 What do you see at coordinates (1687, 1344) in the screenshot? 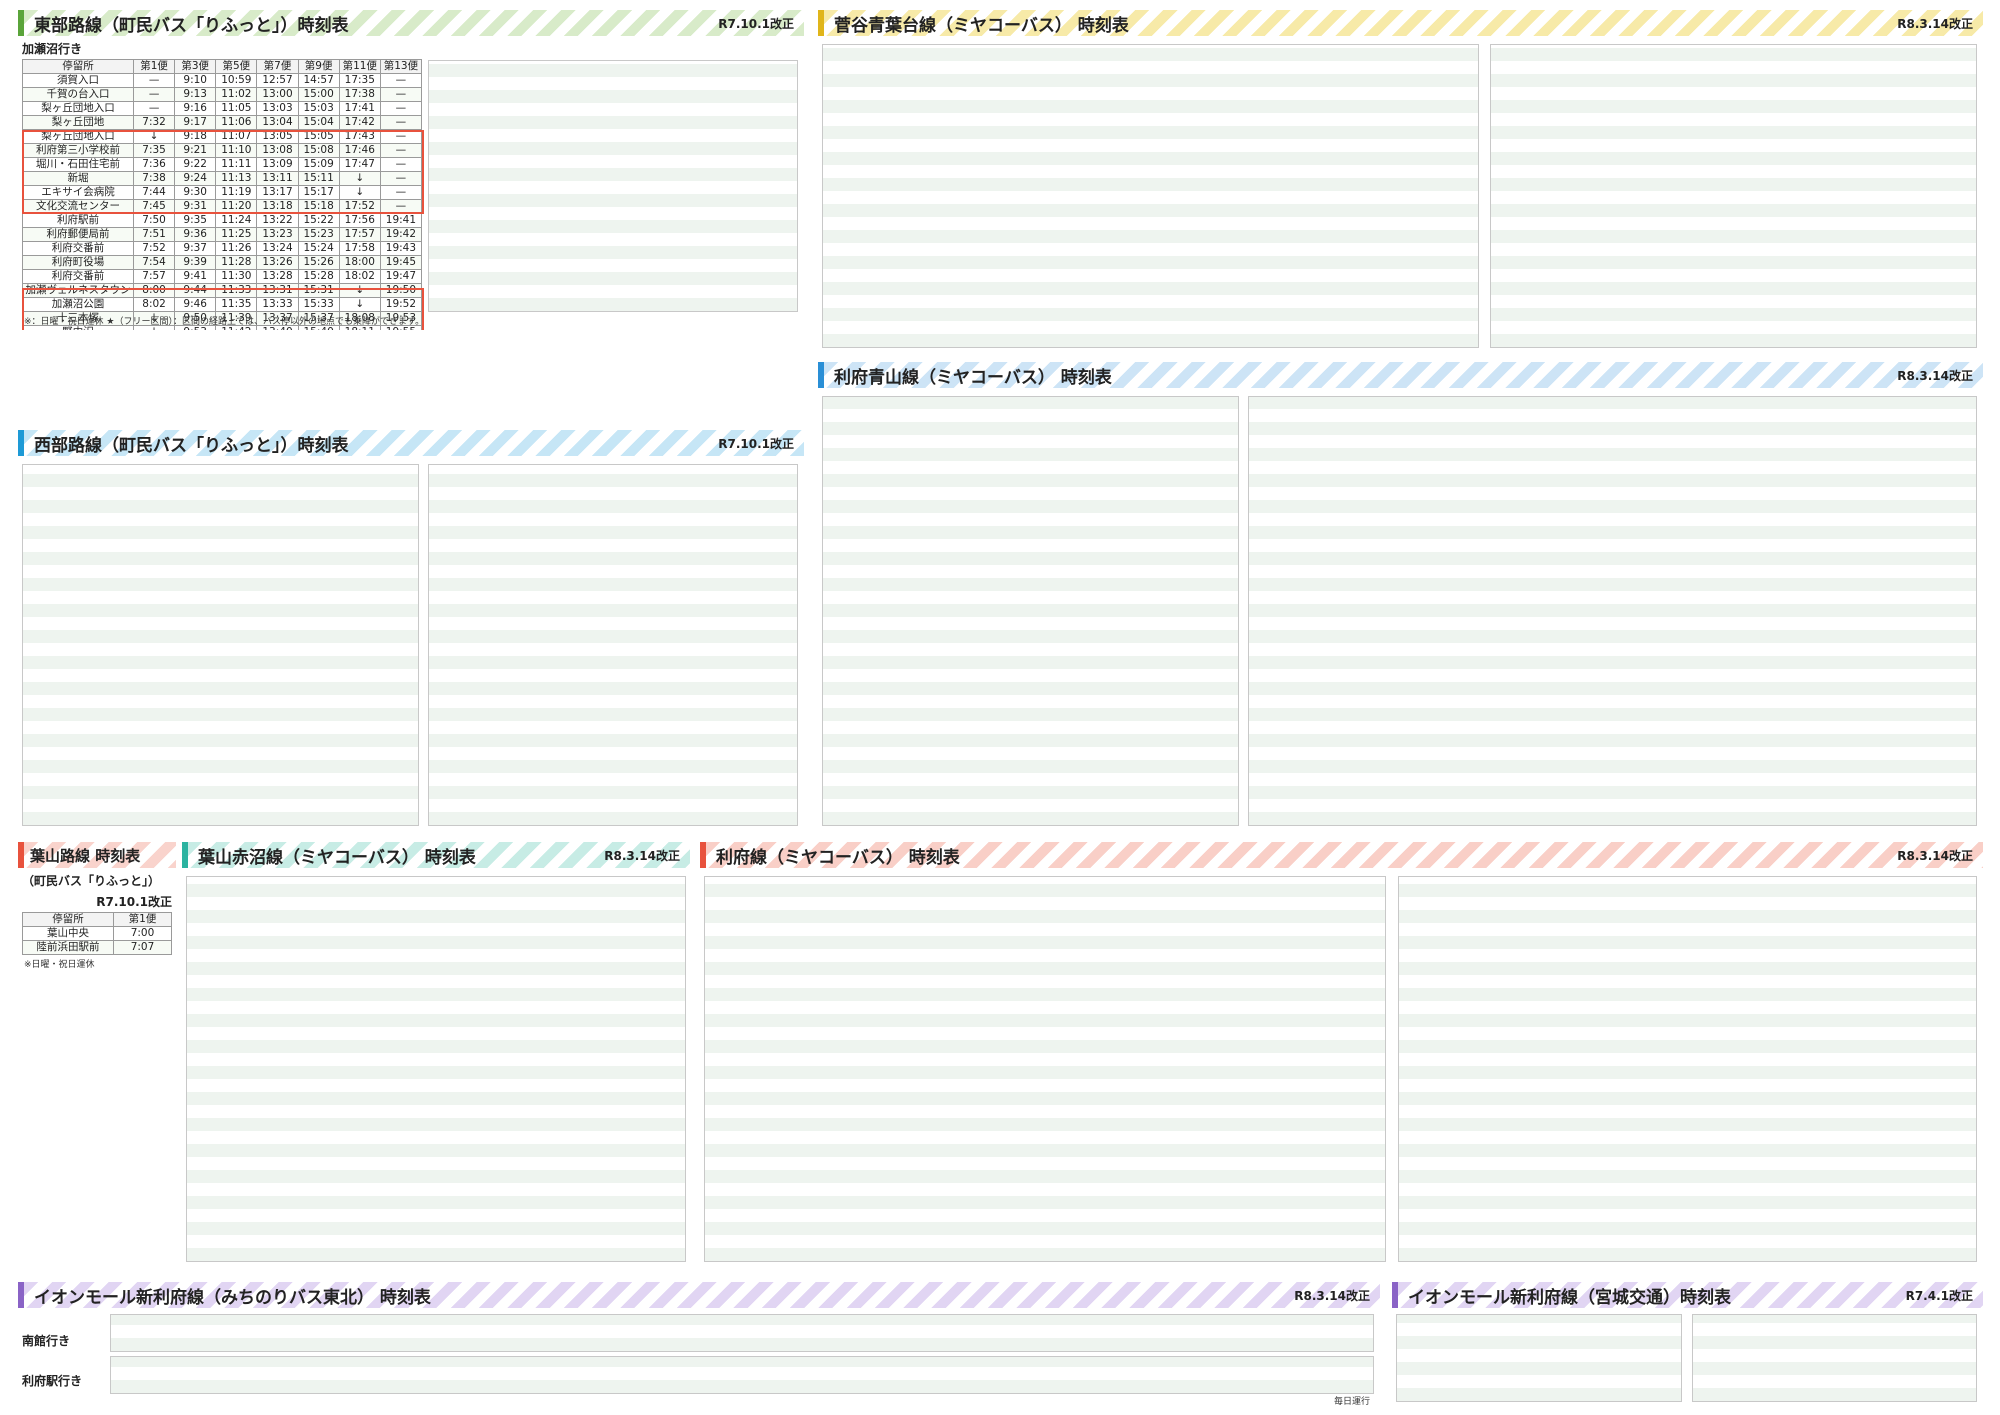
I see `aeon-miyagi-section: イオンモール新利府線（宮城交通）時刻表 R7.4.1改正` at bounding box center [1687, 1344].